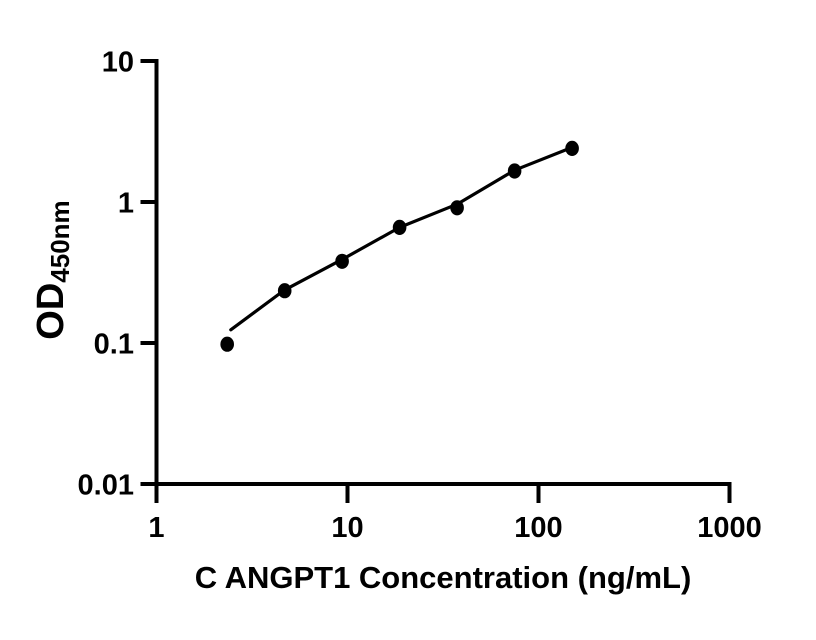  I want to click on x-tick-label: 1, so click(156, 528).